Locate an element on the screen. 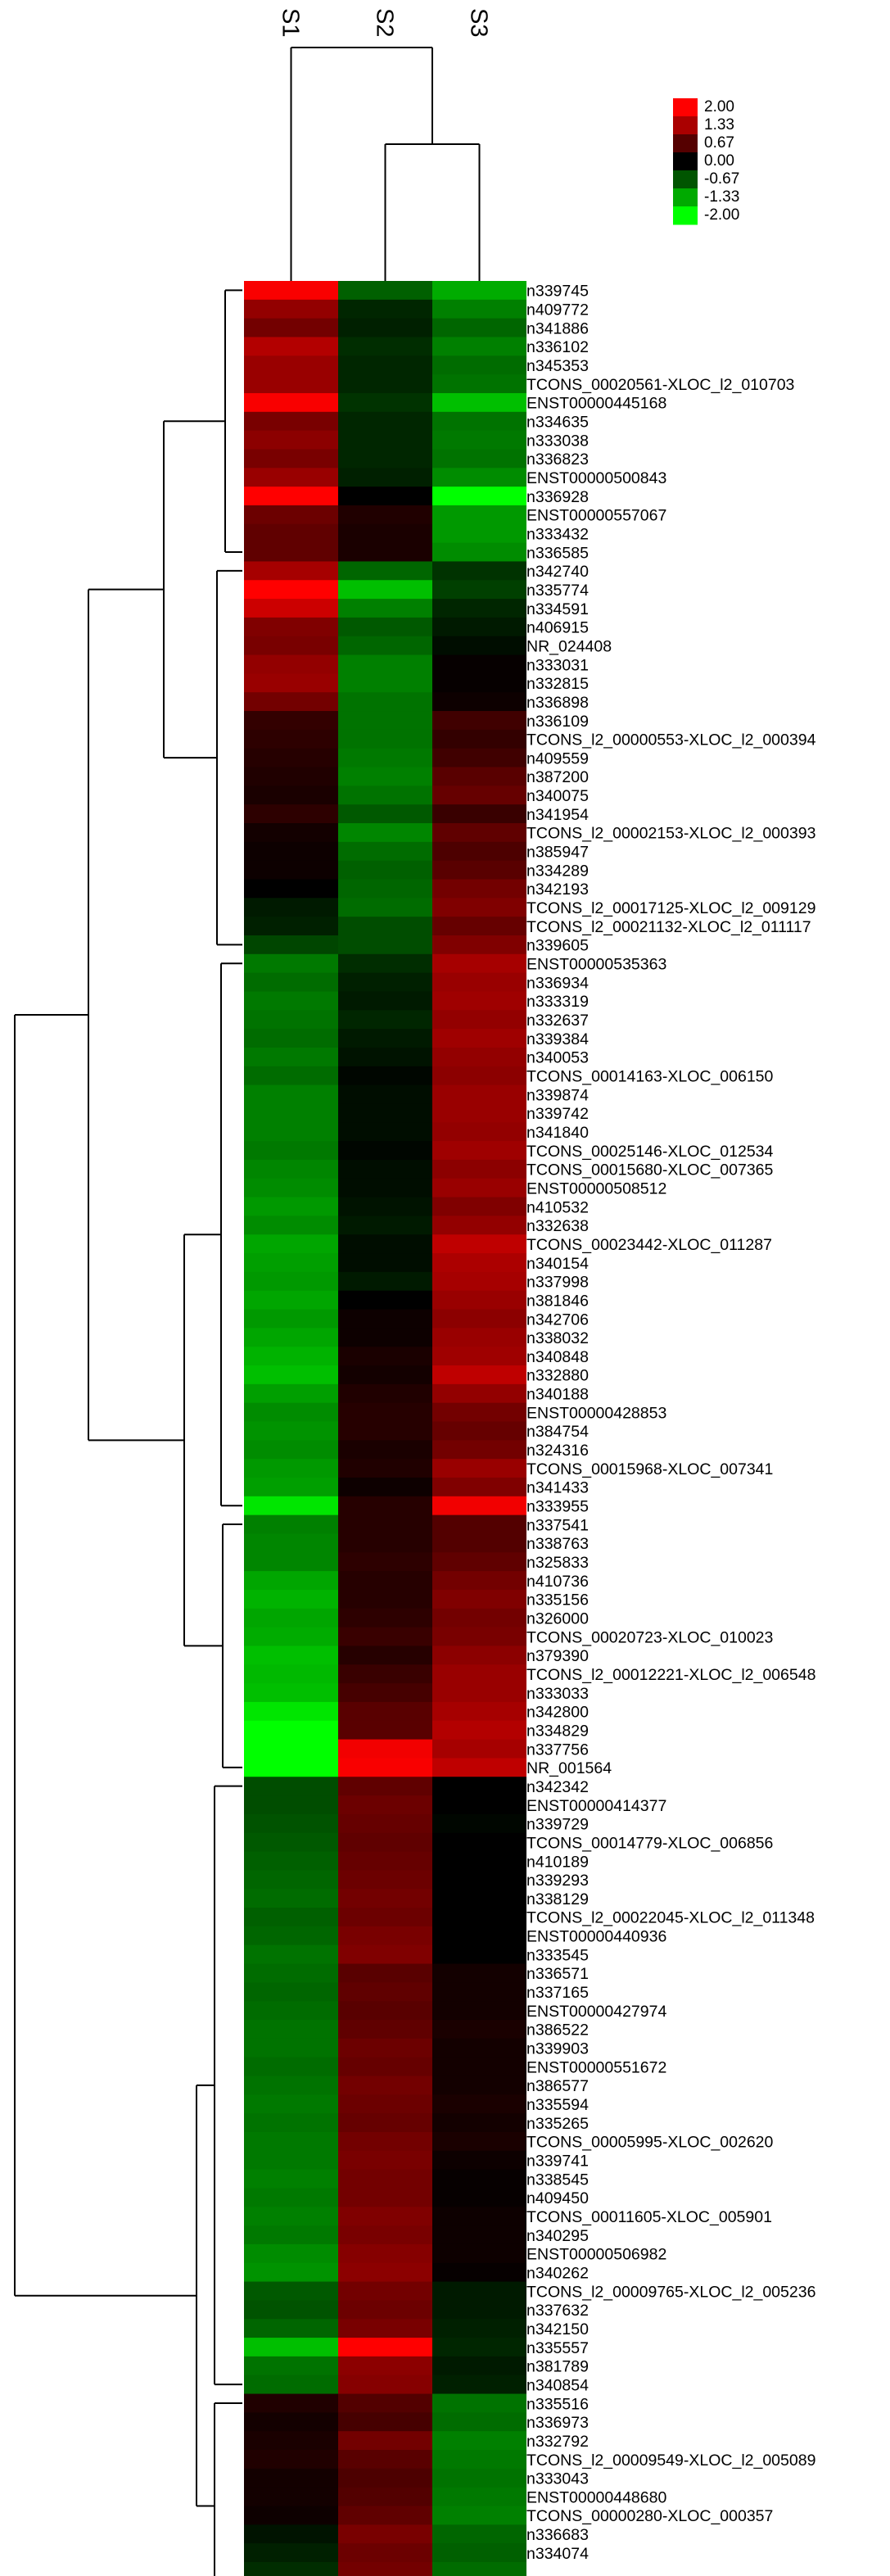  row-label: n333038 is located at coordinates (558, 441).